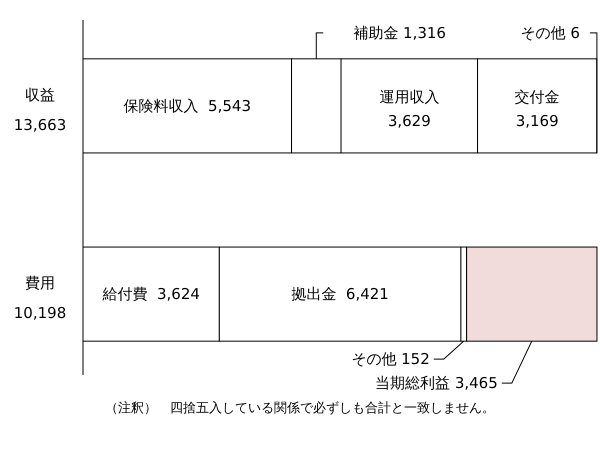  I want to click on text: その他 152, so click(390, 359).